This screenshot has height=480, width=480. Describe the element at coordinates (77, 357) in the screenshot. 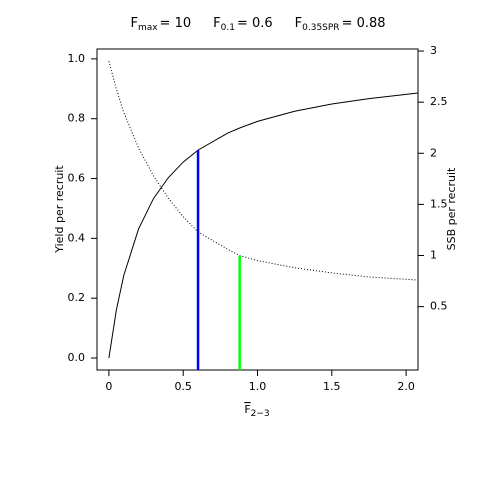

I see `y-tick-label: 0.0` at that location.